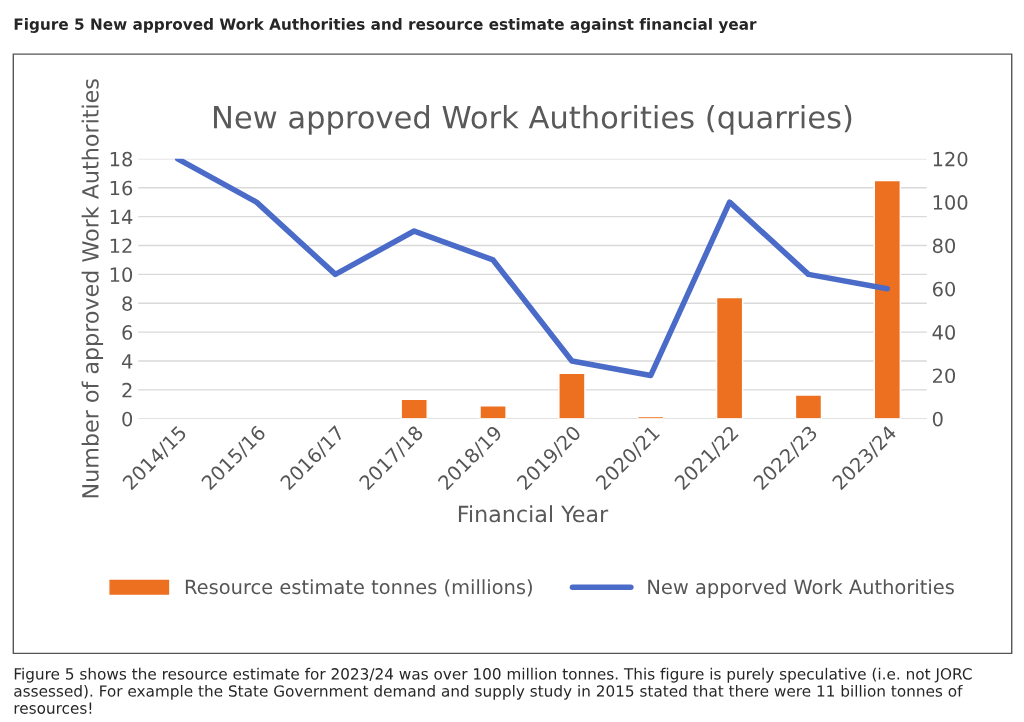 The height and width of the screenshot is (722, 1024). Describe the element at coordinates (937, 419) in the screenshot. I see `y2-tick-label: 0` at that location.